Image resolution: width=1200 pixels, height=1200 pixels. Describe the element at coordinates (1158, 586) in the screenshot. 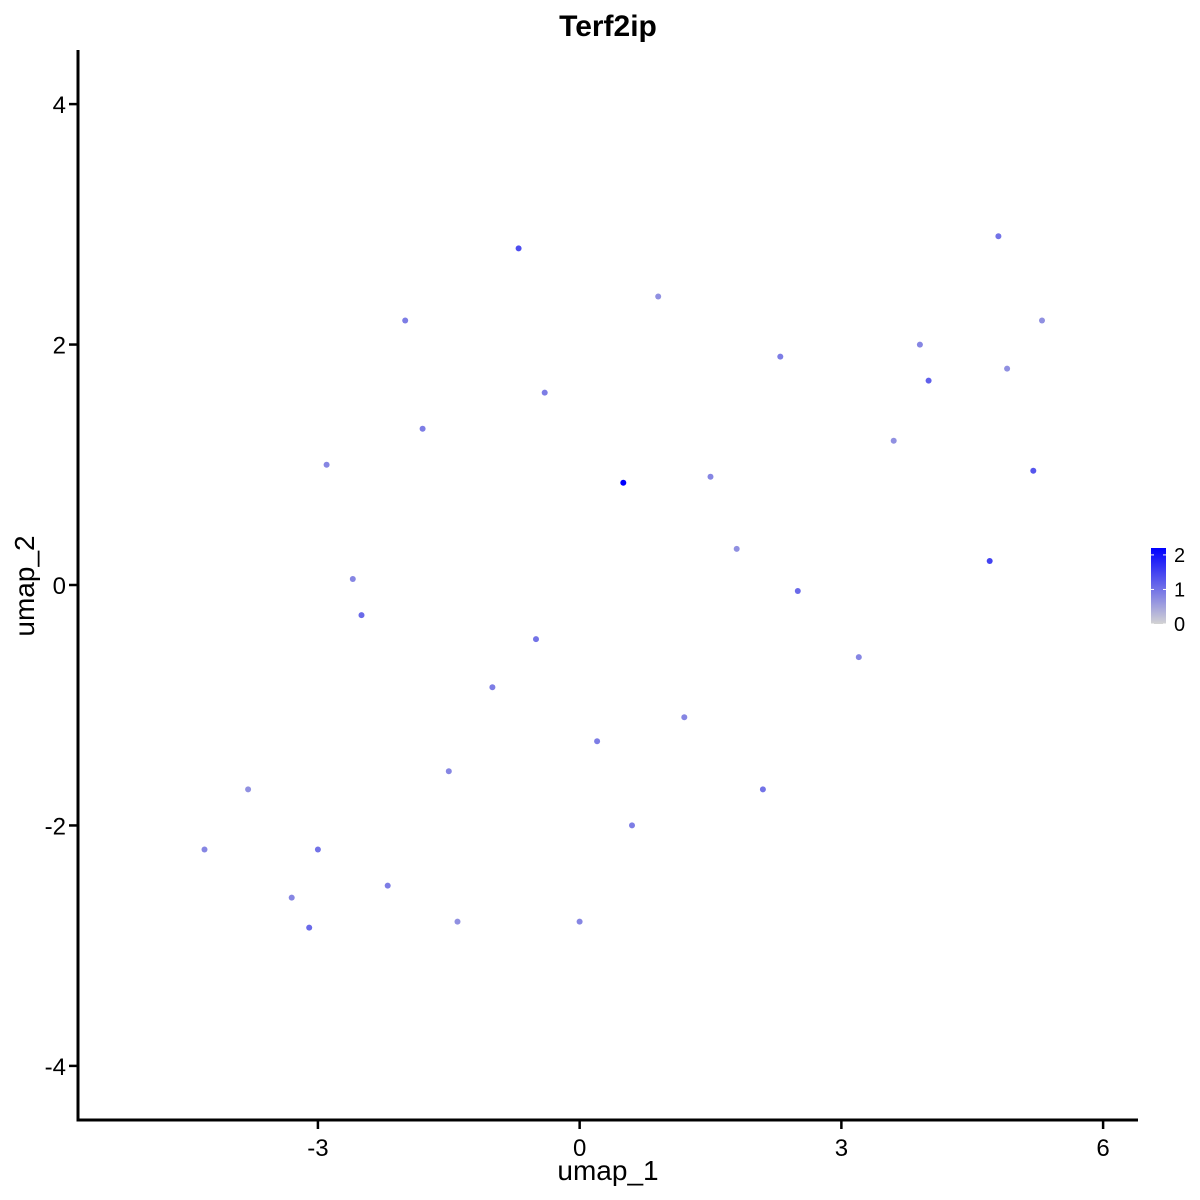

I see `legend-colorbar` at that location.